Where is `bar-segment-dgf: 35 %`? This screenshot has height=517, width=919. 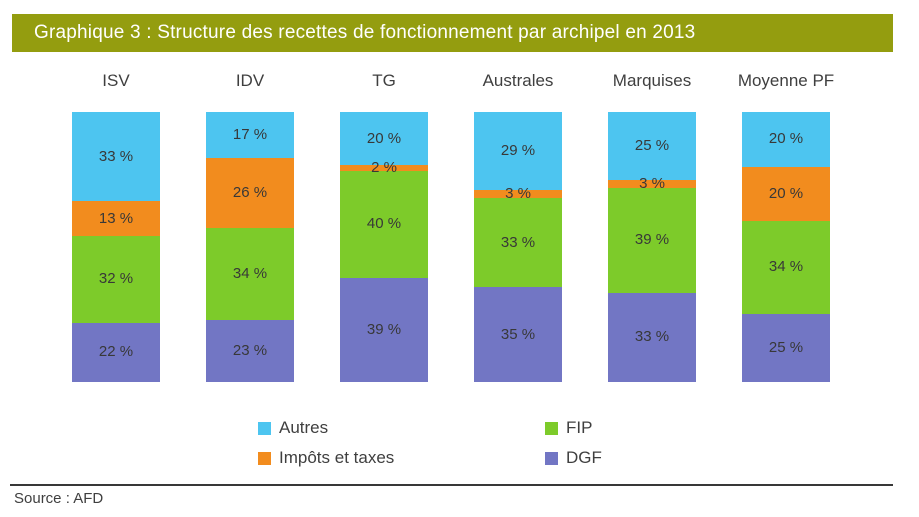 bar-segment-dgf: 35 % is located at coordinates (518, 334).